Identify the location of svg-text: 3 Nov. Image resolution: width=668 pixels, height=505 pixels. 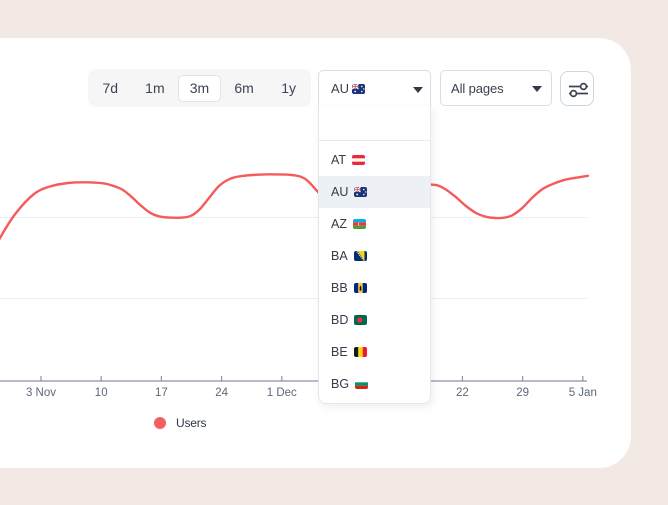
(41, 393).